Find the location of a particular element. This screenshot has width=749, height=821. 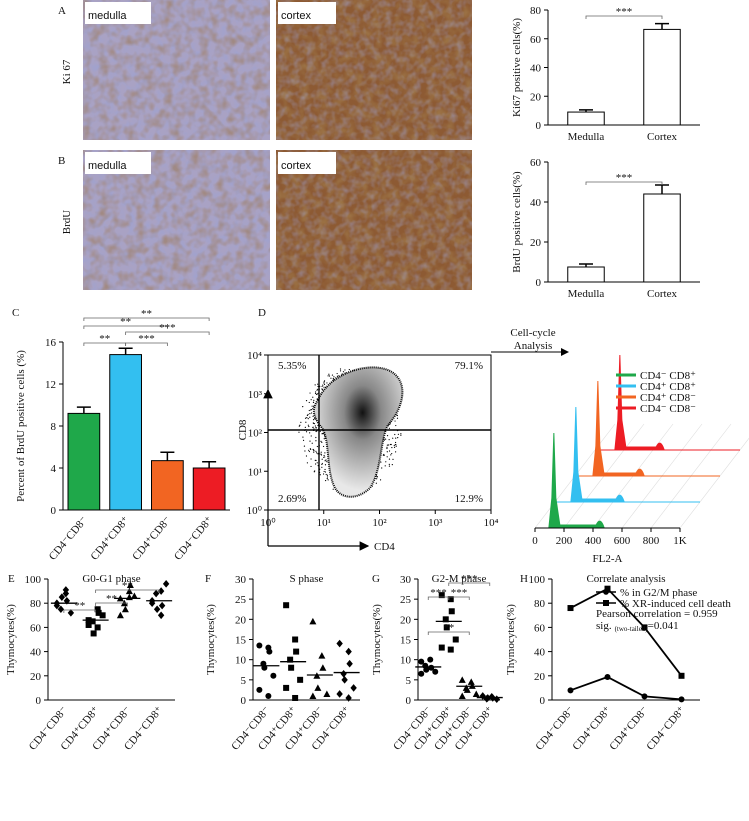

y-tick-label: 10² is located at coordinates (255, 434).